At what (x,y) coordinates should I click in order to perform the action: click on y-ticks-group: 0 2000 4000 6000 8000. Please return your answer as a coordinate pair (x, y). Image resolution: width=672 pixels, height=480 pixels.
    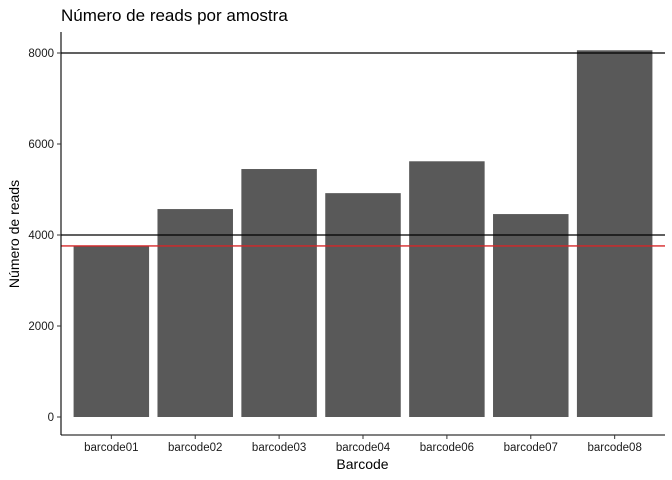
    Looking at the image, I should click on (44, 236).